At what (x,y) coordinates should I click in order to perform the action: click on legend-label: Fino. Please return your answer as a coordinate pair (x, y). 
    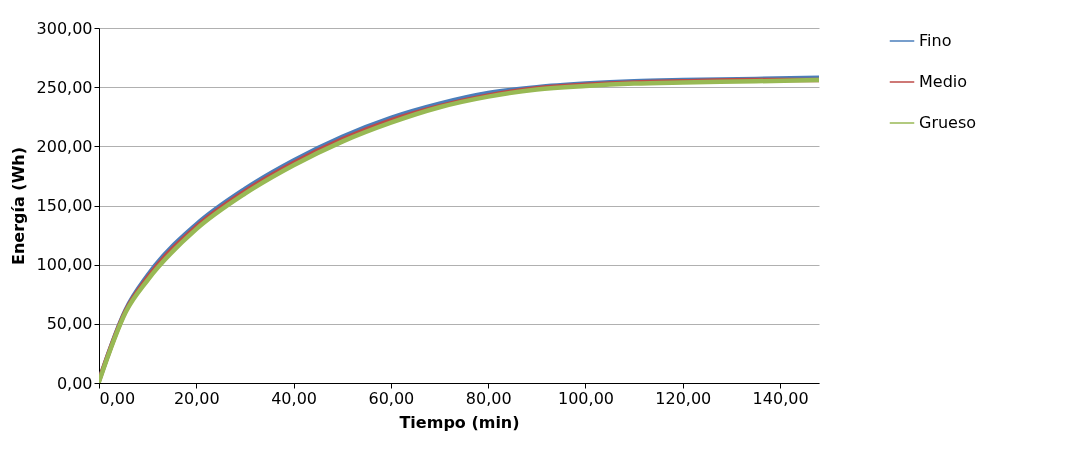
    Looking at the image, I should click on (935, 40).